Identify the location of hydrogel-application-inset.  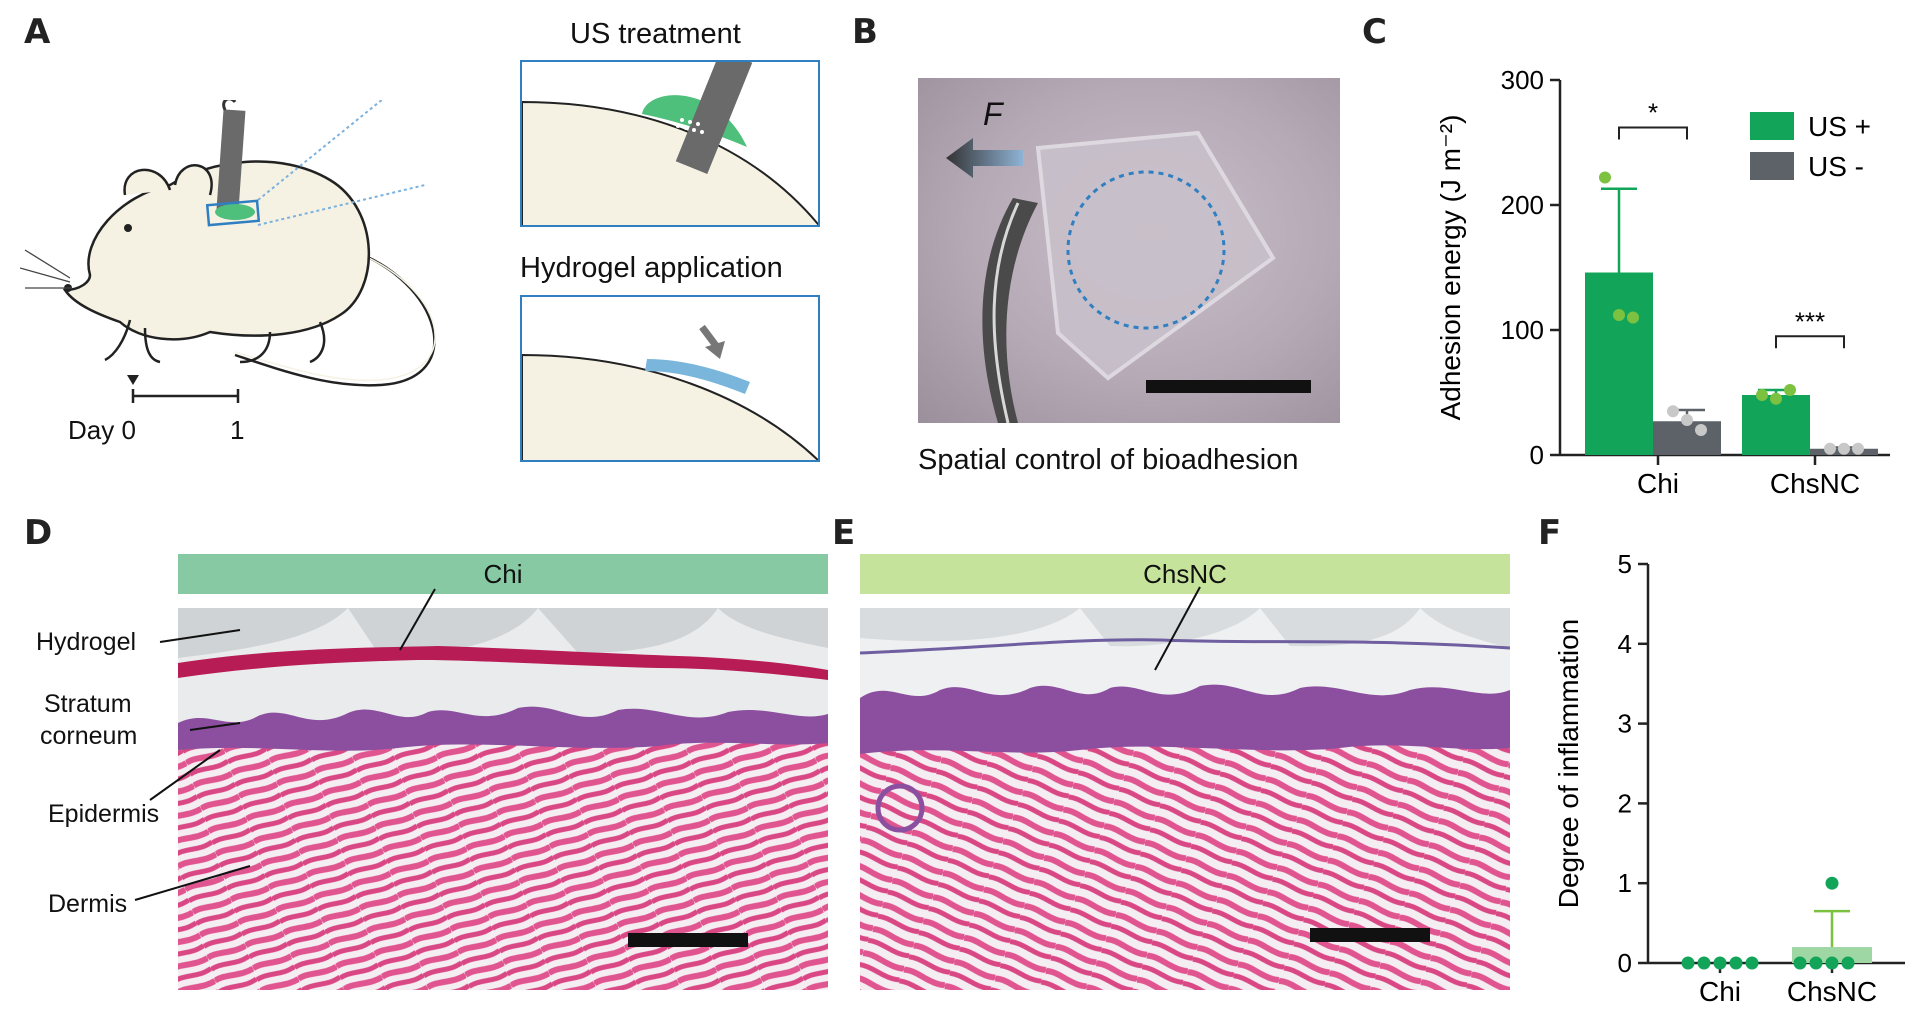
(670, 378).